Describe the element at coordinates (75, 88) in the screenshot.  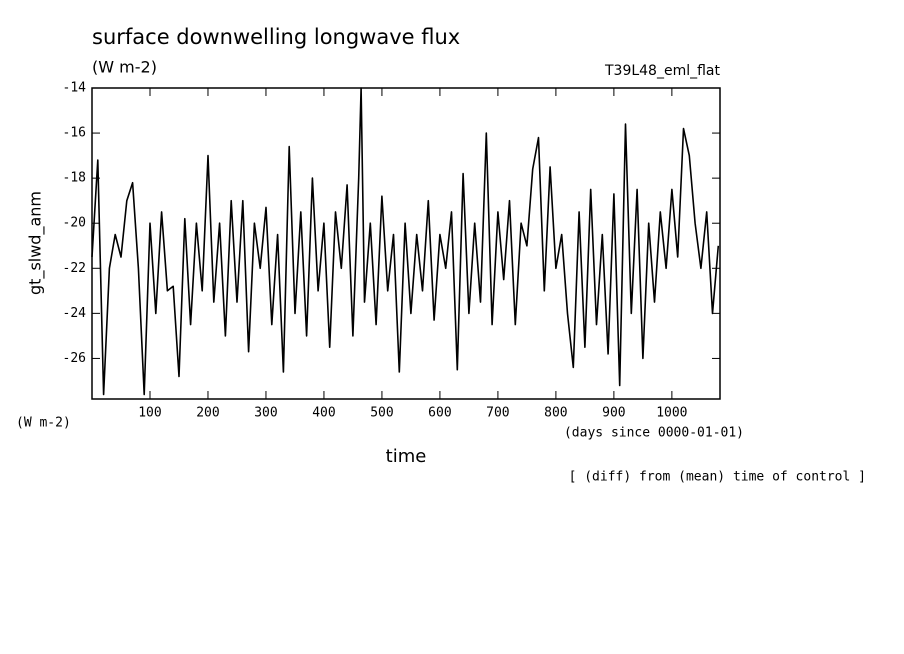
I see `y-tick-label: -14` at that location.